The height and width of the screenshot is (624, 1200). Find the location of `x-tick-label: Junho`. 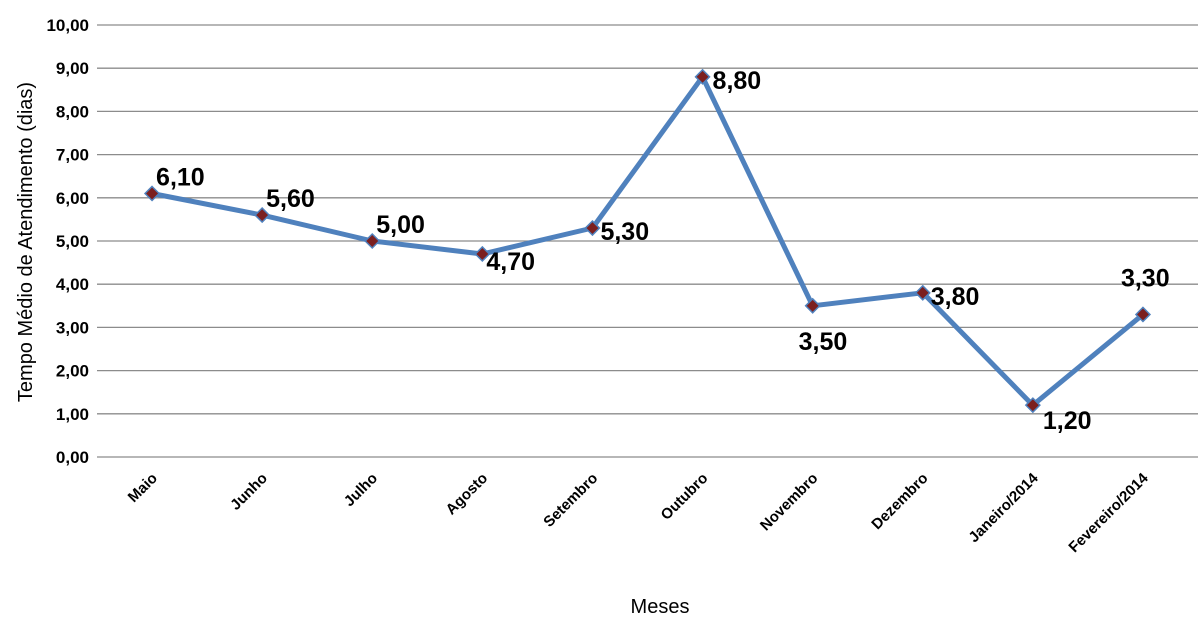

x-tick-label: Junho is located at coordinates (249, 492).